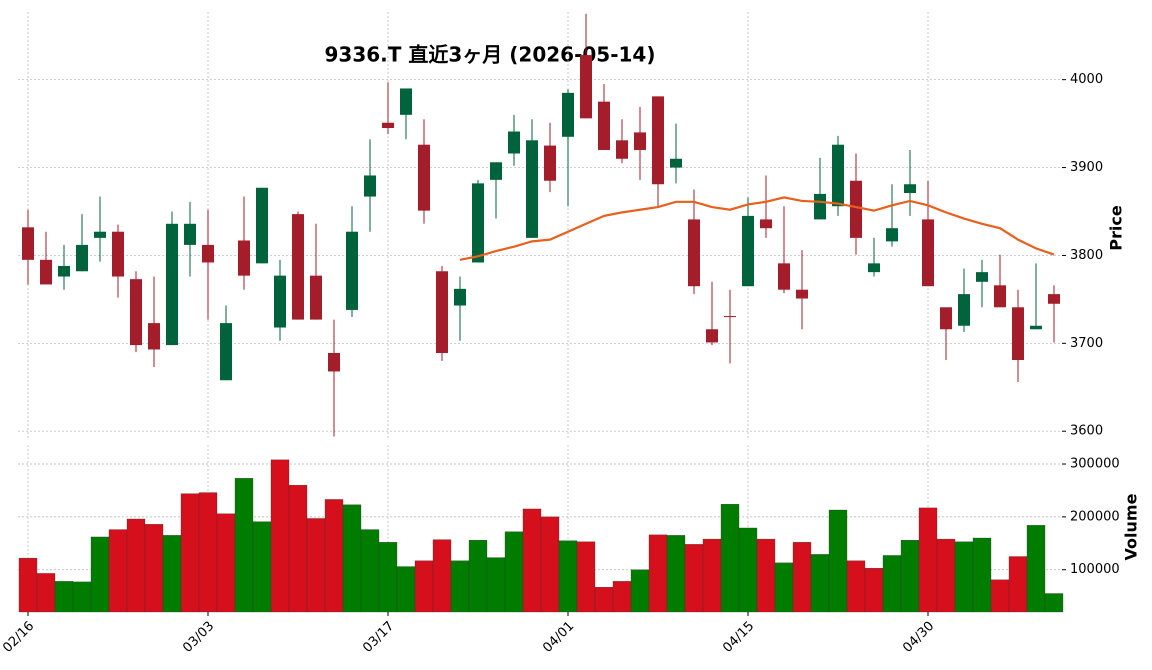  I want to click on y-axis-label: Price, so click(1116, 228).